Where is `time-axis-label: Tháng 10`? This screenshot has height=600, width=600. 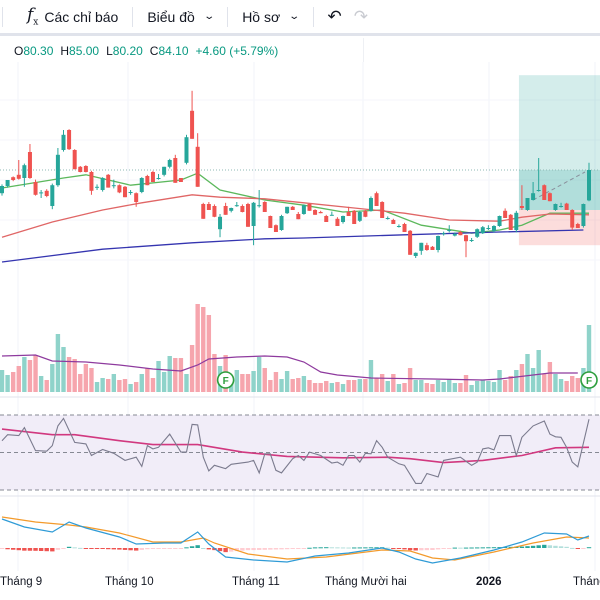
time-axis-label: Tháng 10 is located at coordinates (129, 582).